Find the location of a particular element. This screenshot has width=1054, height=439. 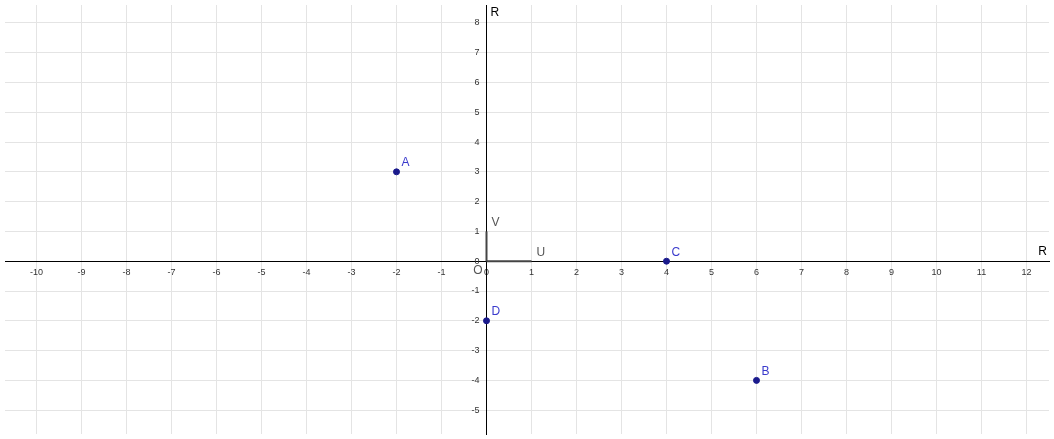

series-label: B is located at coordinates (765, 370).